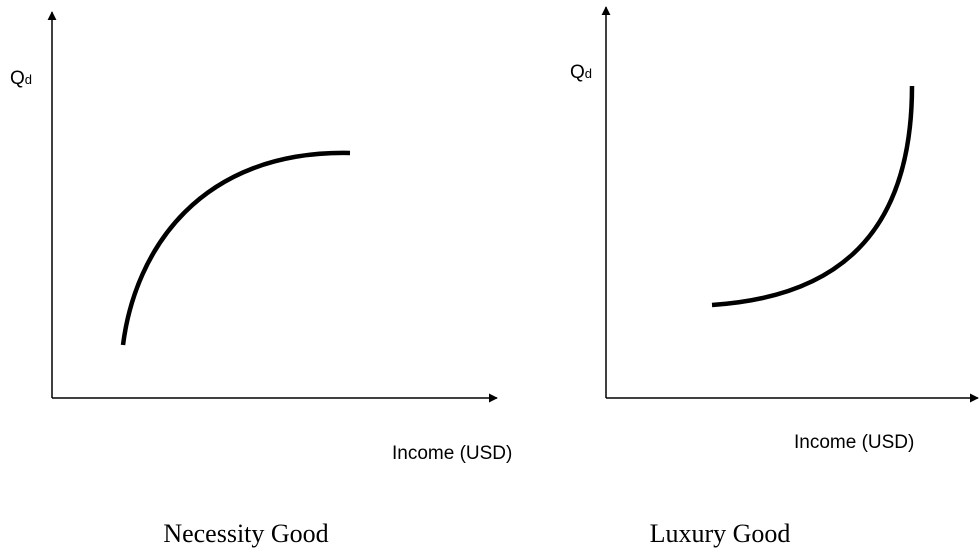 Image resolution: width=979 pixels, height=548 pixels. Describe the element at coordinates (245, 533) in the screenshot. I see `caption: Necessity Good` at that location.